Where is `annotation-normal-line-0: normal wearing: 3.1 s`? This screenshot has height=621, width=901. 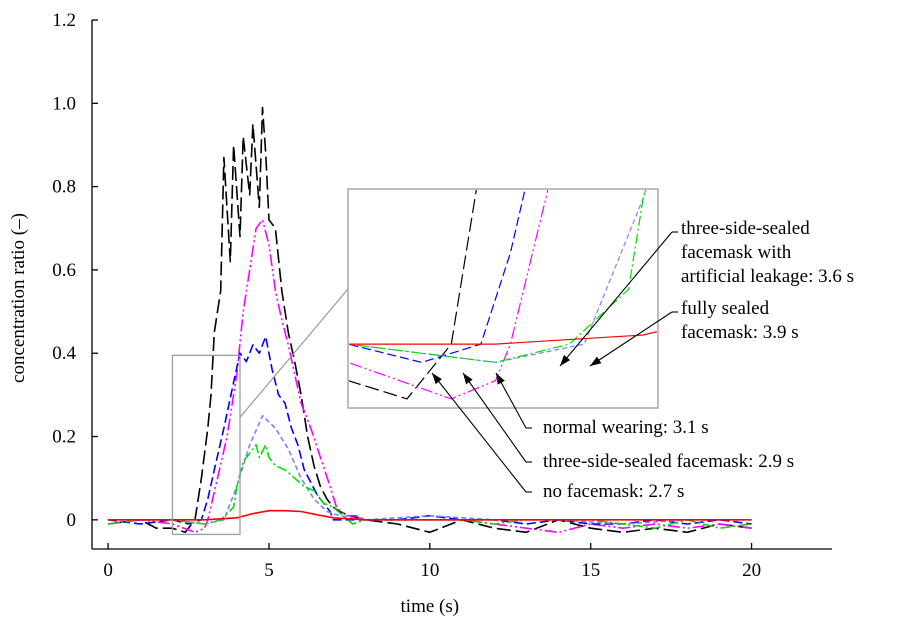 annotation-normal-line-0: normal wearing: 3.1 s is located at coordinates (626, 427).